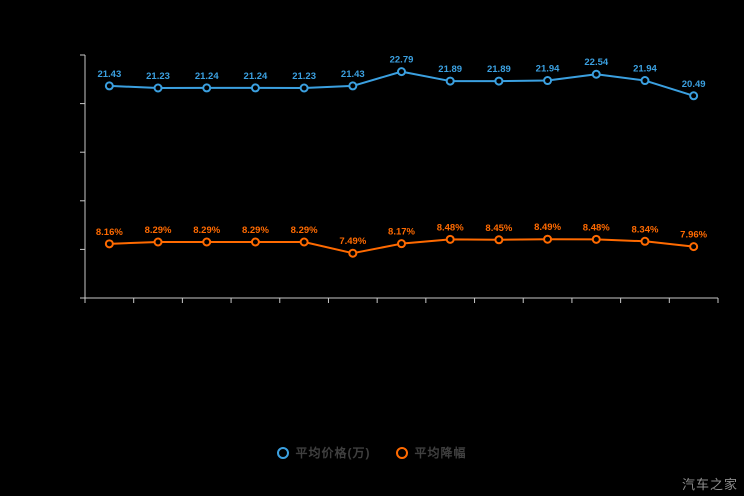 This screenshot has width=744, height=496. What do you see at coordinates (402, 452) in the screenshot?
I see `legend-marker-discount-icon` at bounding box center [402, 452].